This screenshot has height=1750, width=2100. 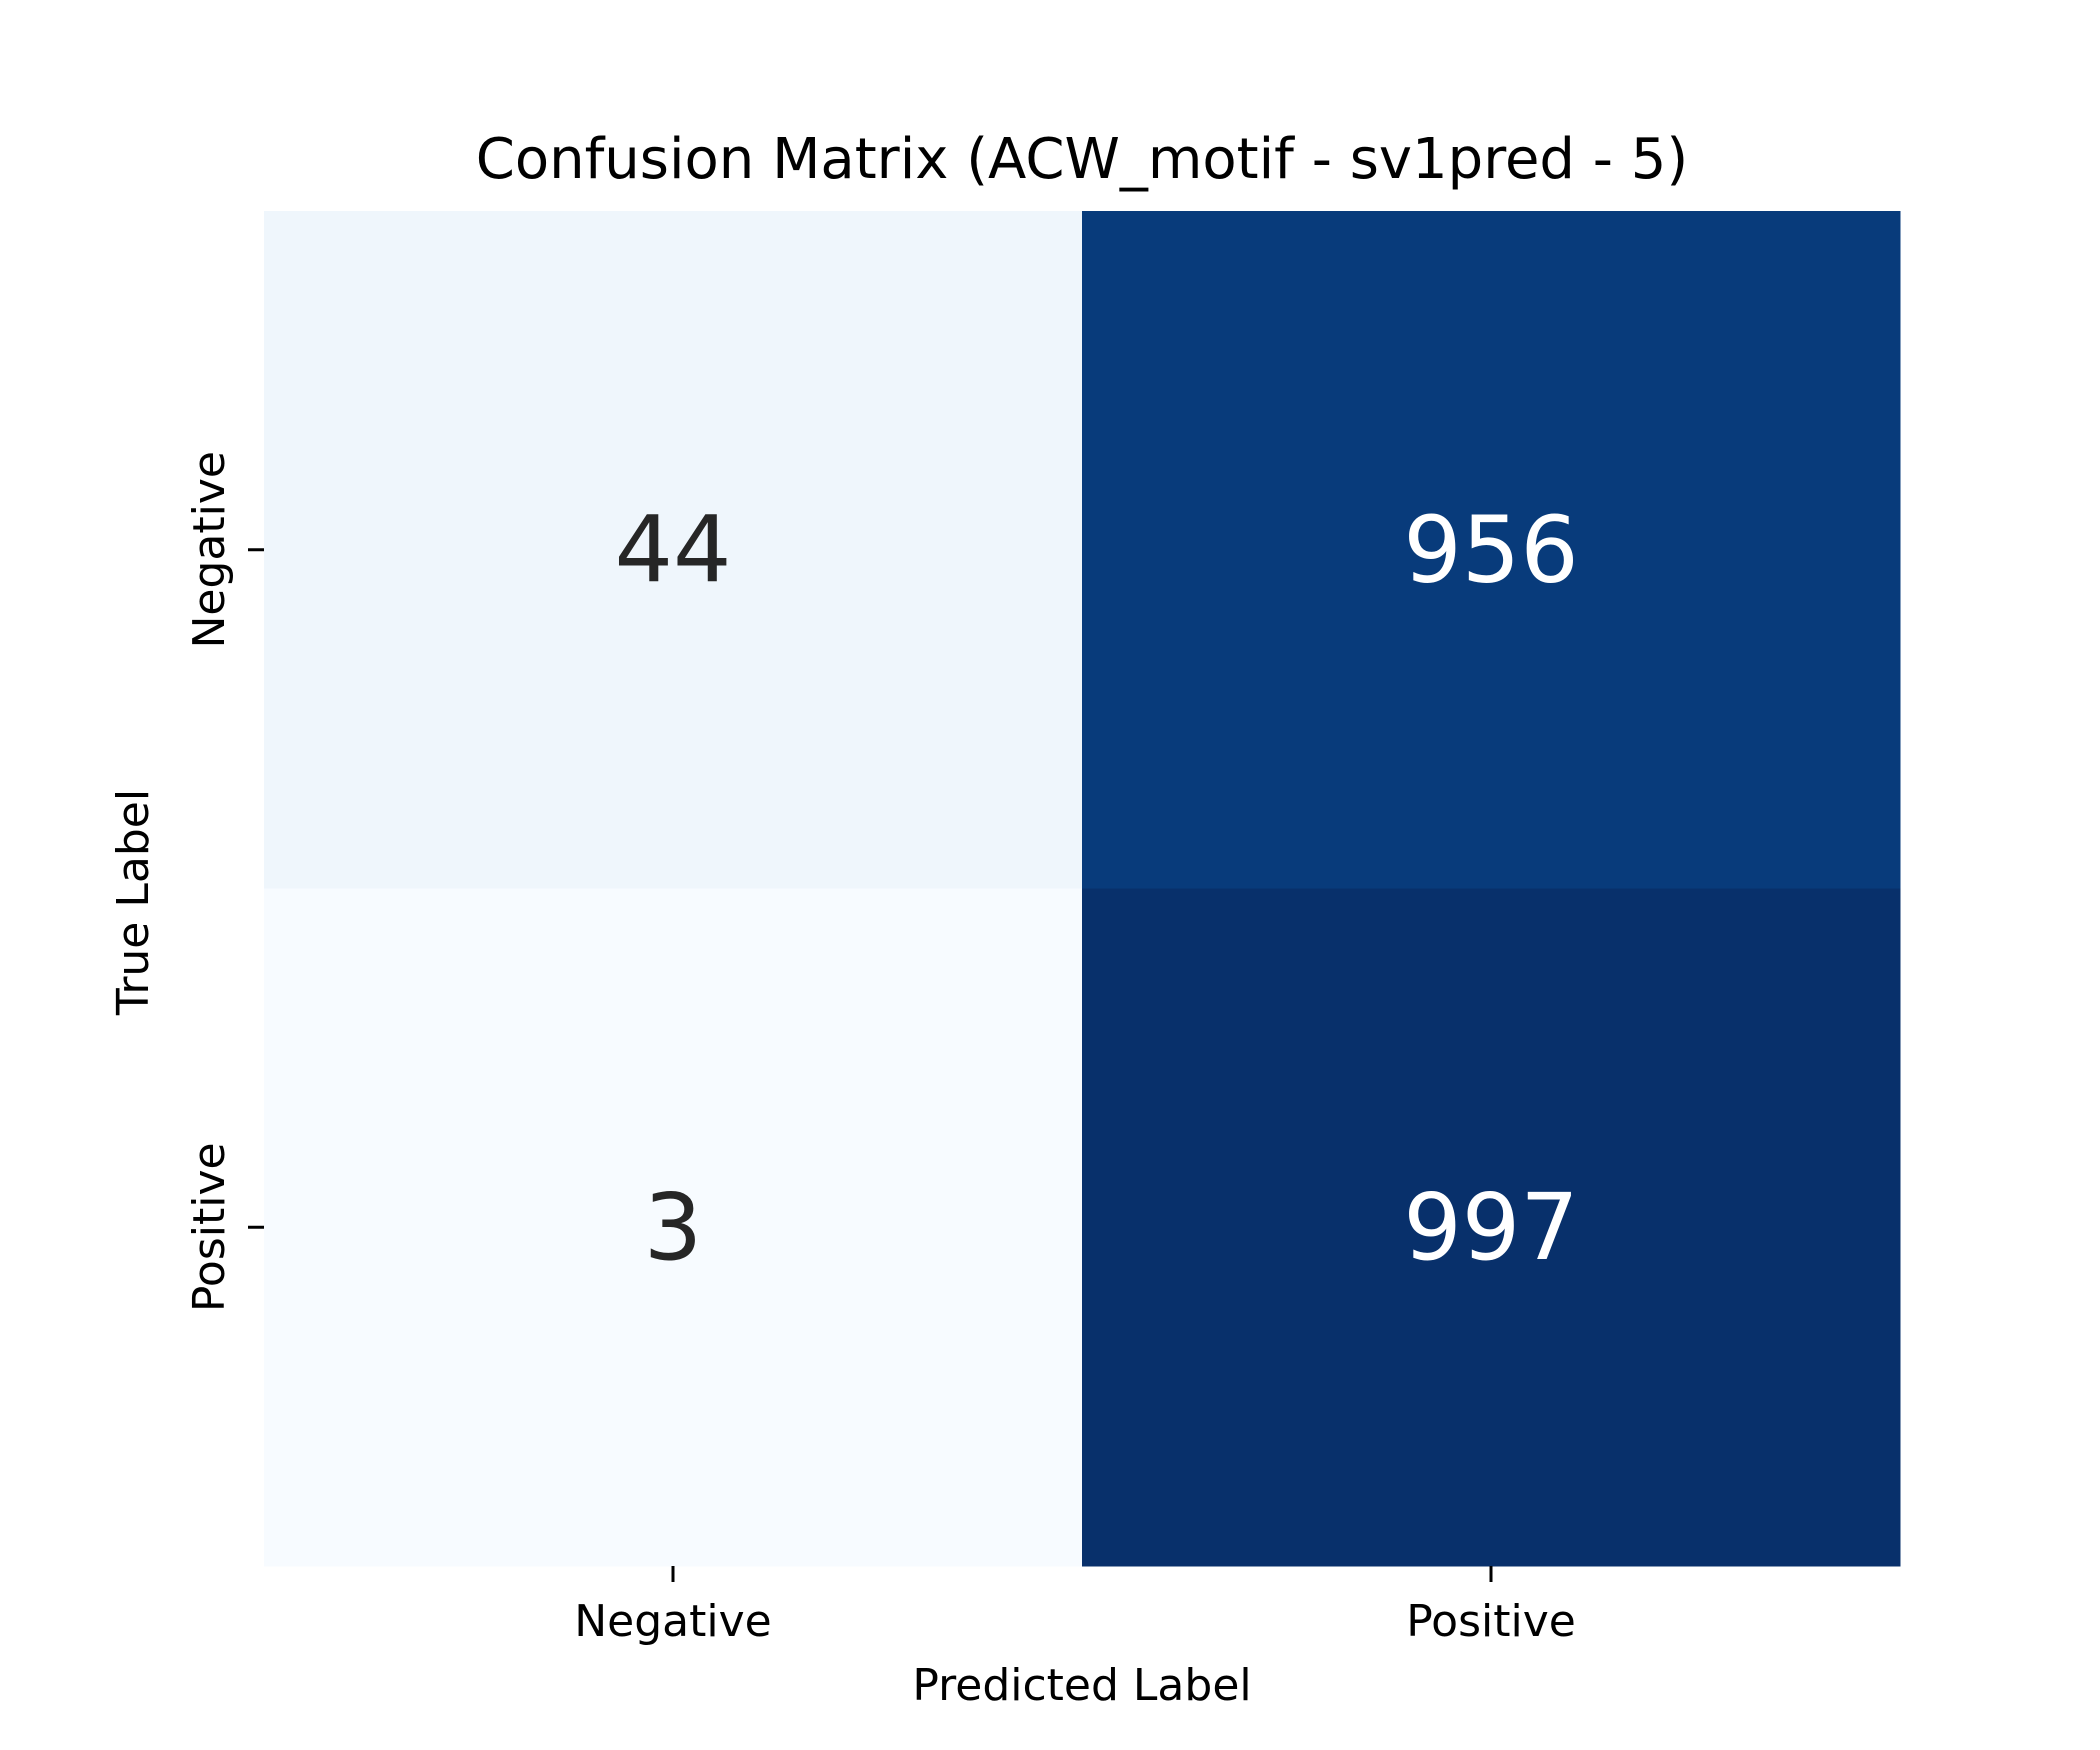 I want to click on x-tick-label: Positive, so click(x=1491, y=1621).